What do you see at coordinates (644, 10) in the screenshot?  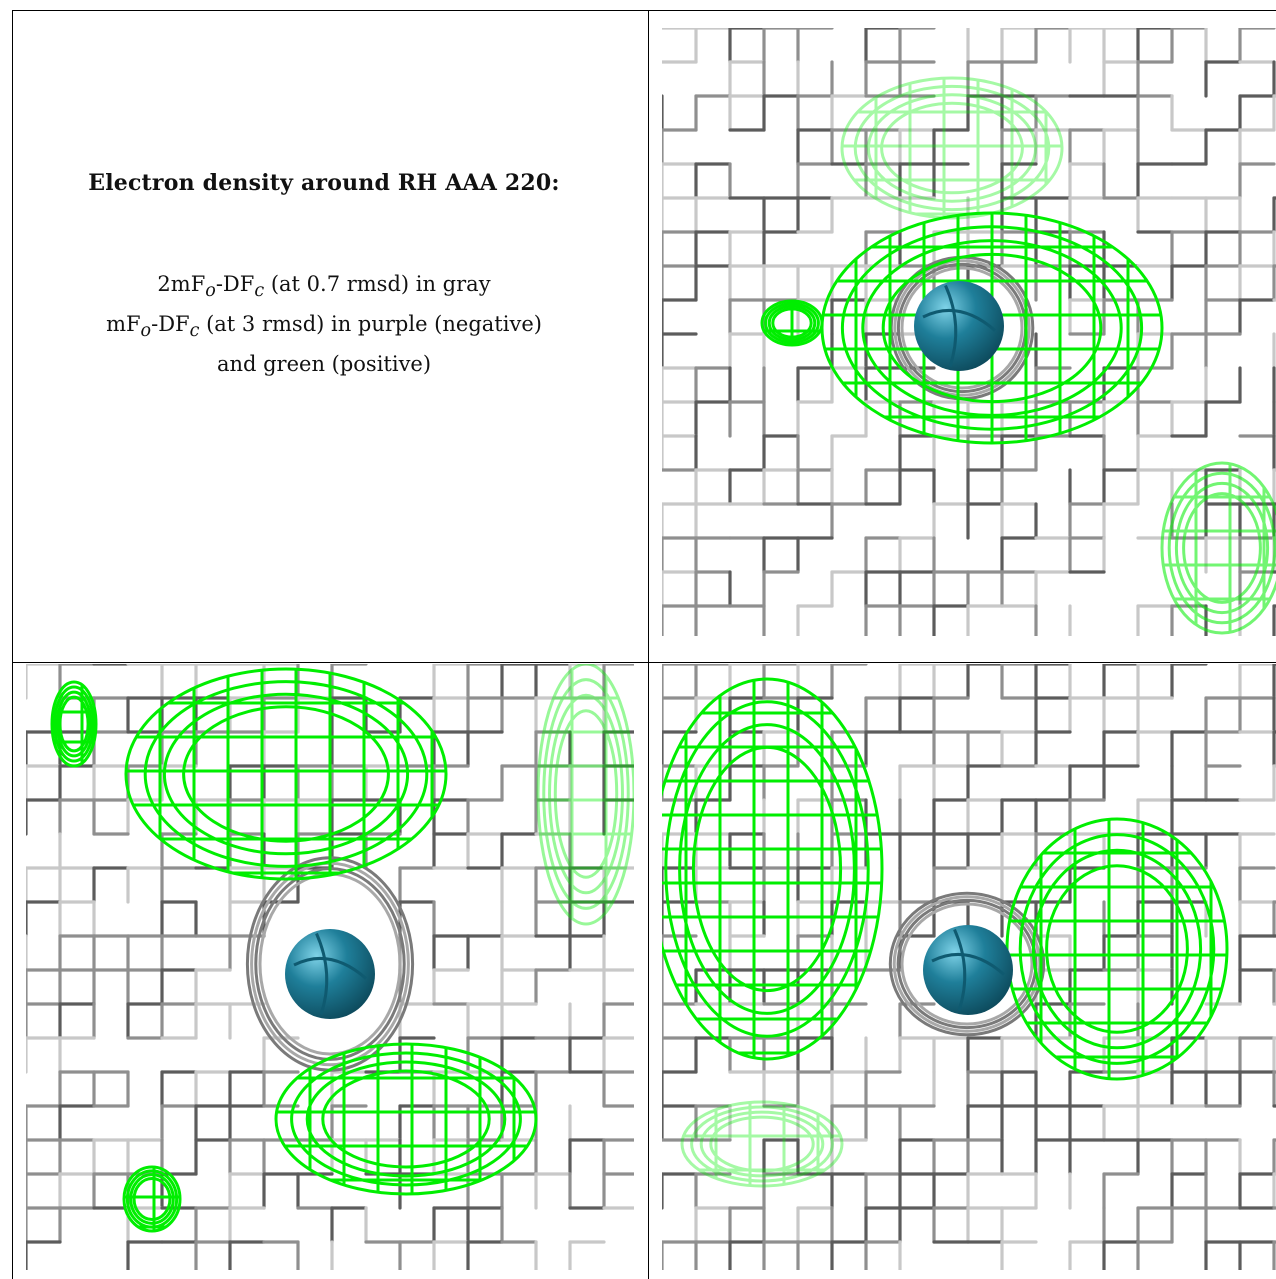 I see `border-top` at bounding box center [644, 10].